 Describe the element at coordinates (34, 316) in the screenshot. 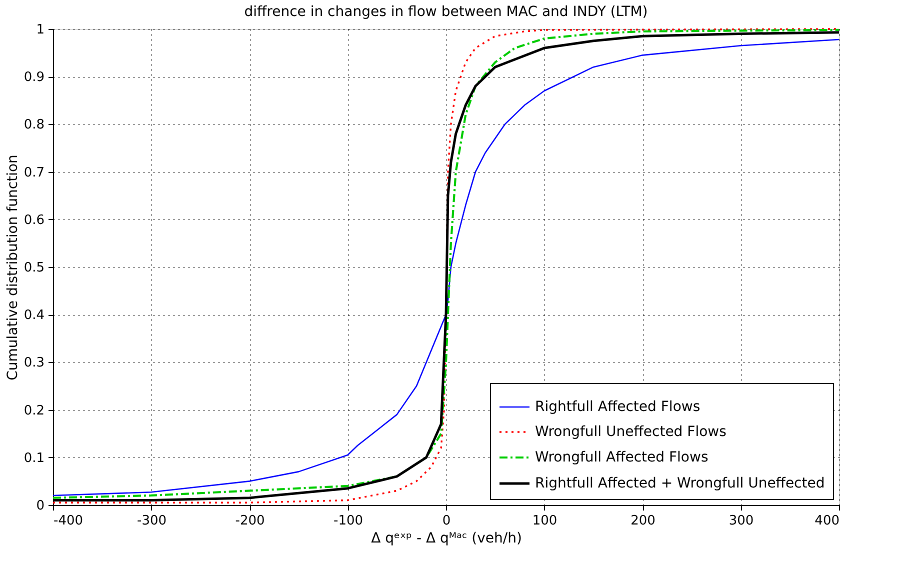

I see `y-tick-label: 0.4` at that location.